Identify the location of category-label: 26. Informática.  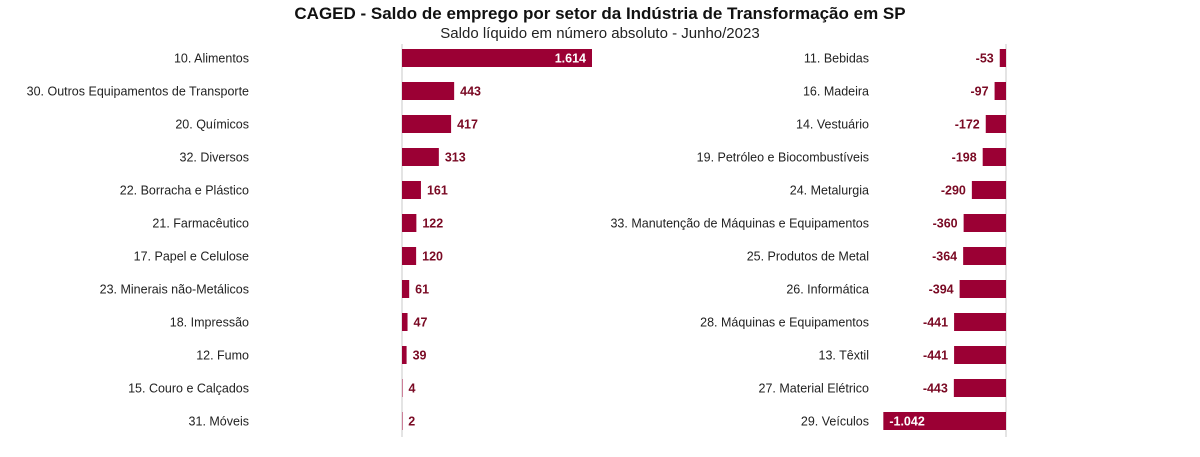
(827, 290).